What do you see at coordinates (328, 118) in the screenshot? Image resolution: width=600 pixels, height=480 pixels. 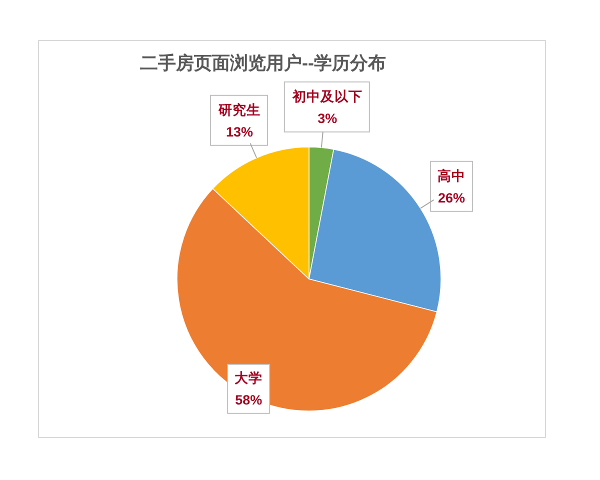 I see `data-label: 3%` at bounding box center [328, 118].